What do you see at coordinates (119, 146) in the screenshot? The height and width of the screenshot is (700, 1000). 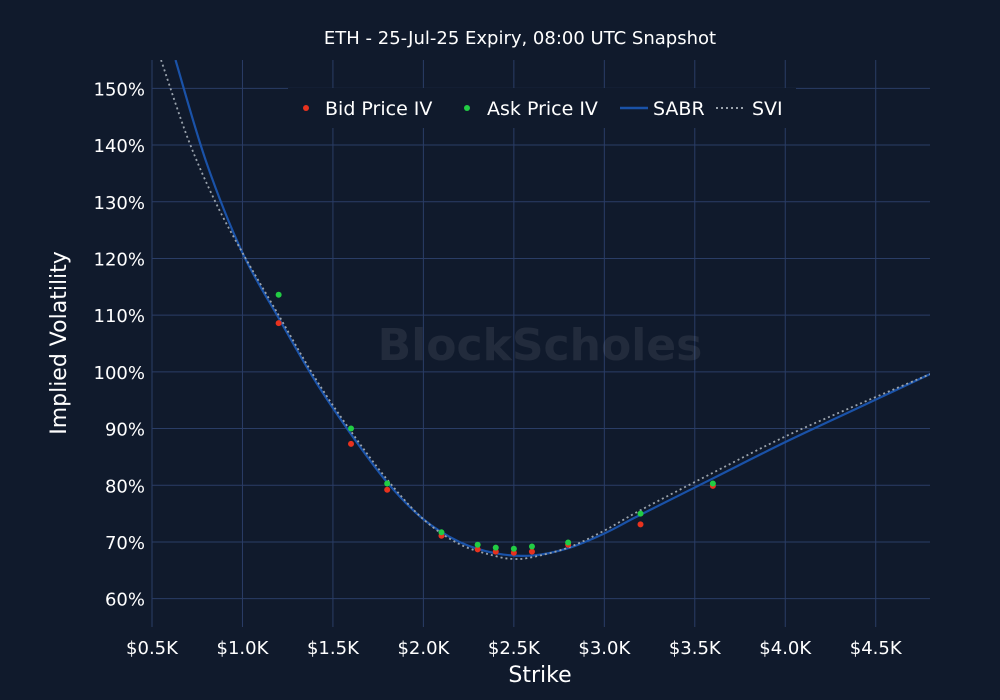 I see `y-tick-label: 140%` at bounding box center [119, 146].